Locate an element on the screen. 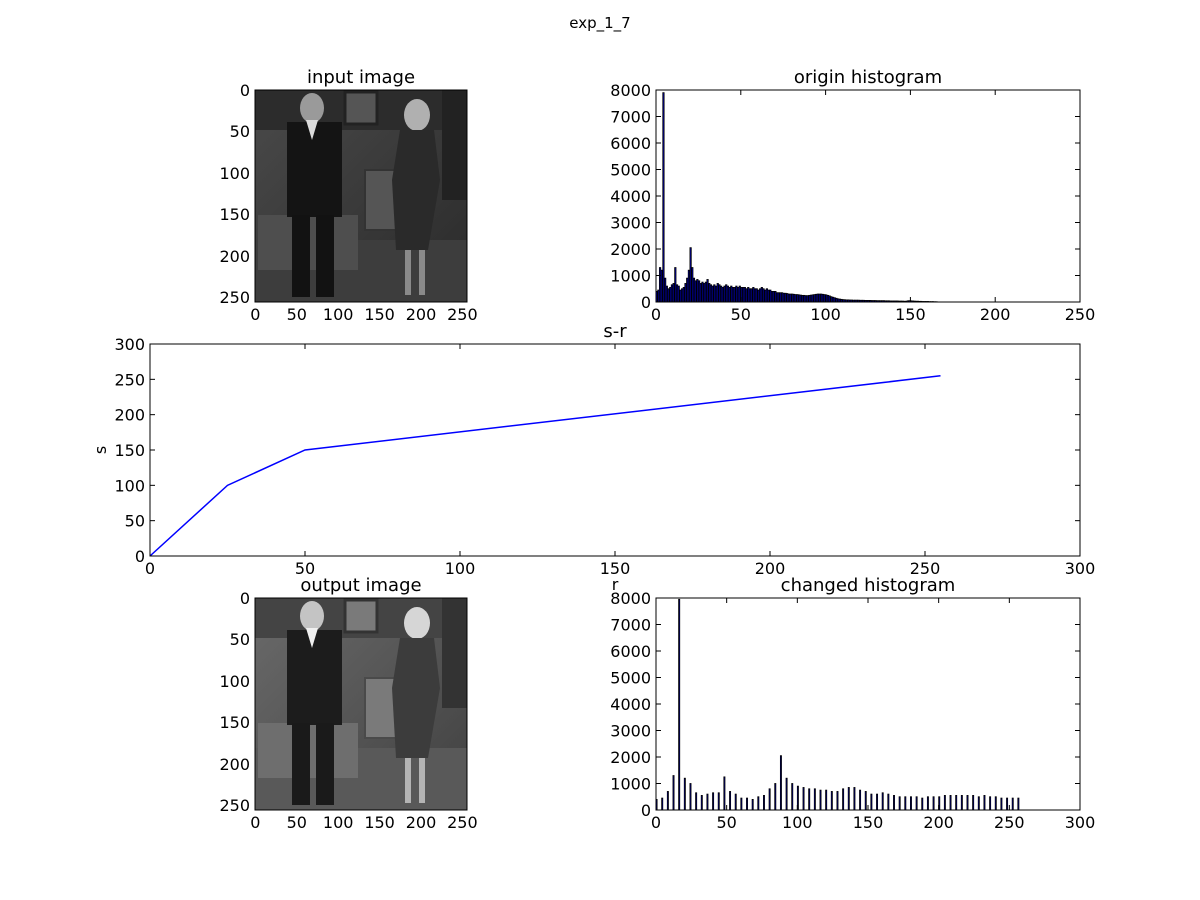 The width and height of the screenshot is (1200, 900). tick-label: 200 is located at coordinates (234, 256).